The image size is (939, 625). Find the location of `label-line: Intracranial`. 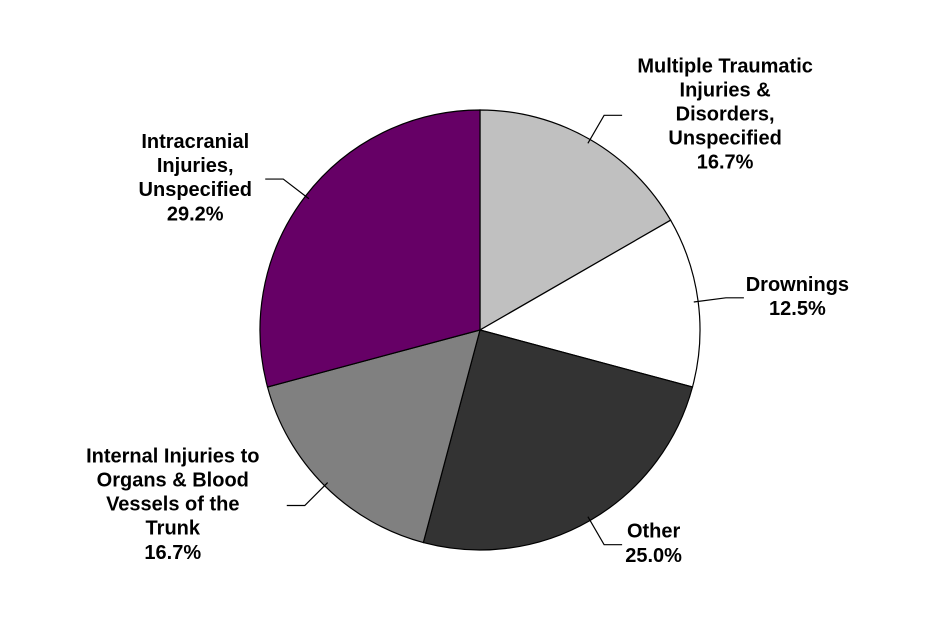

label-line: Intracranial is located at coordinates (195, 142).